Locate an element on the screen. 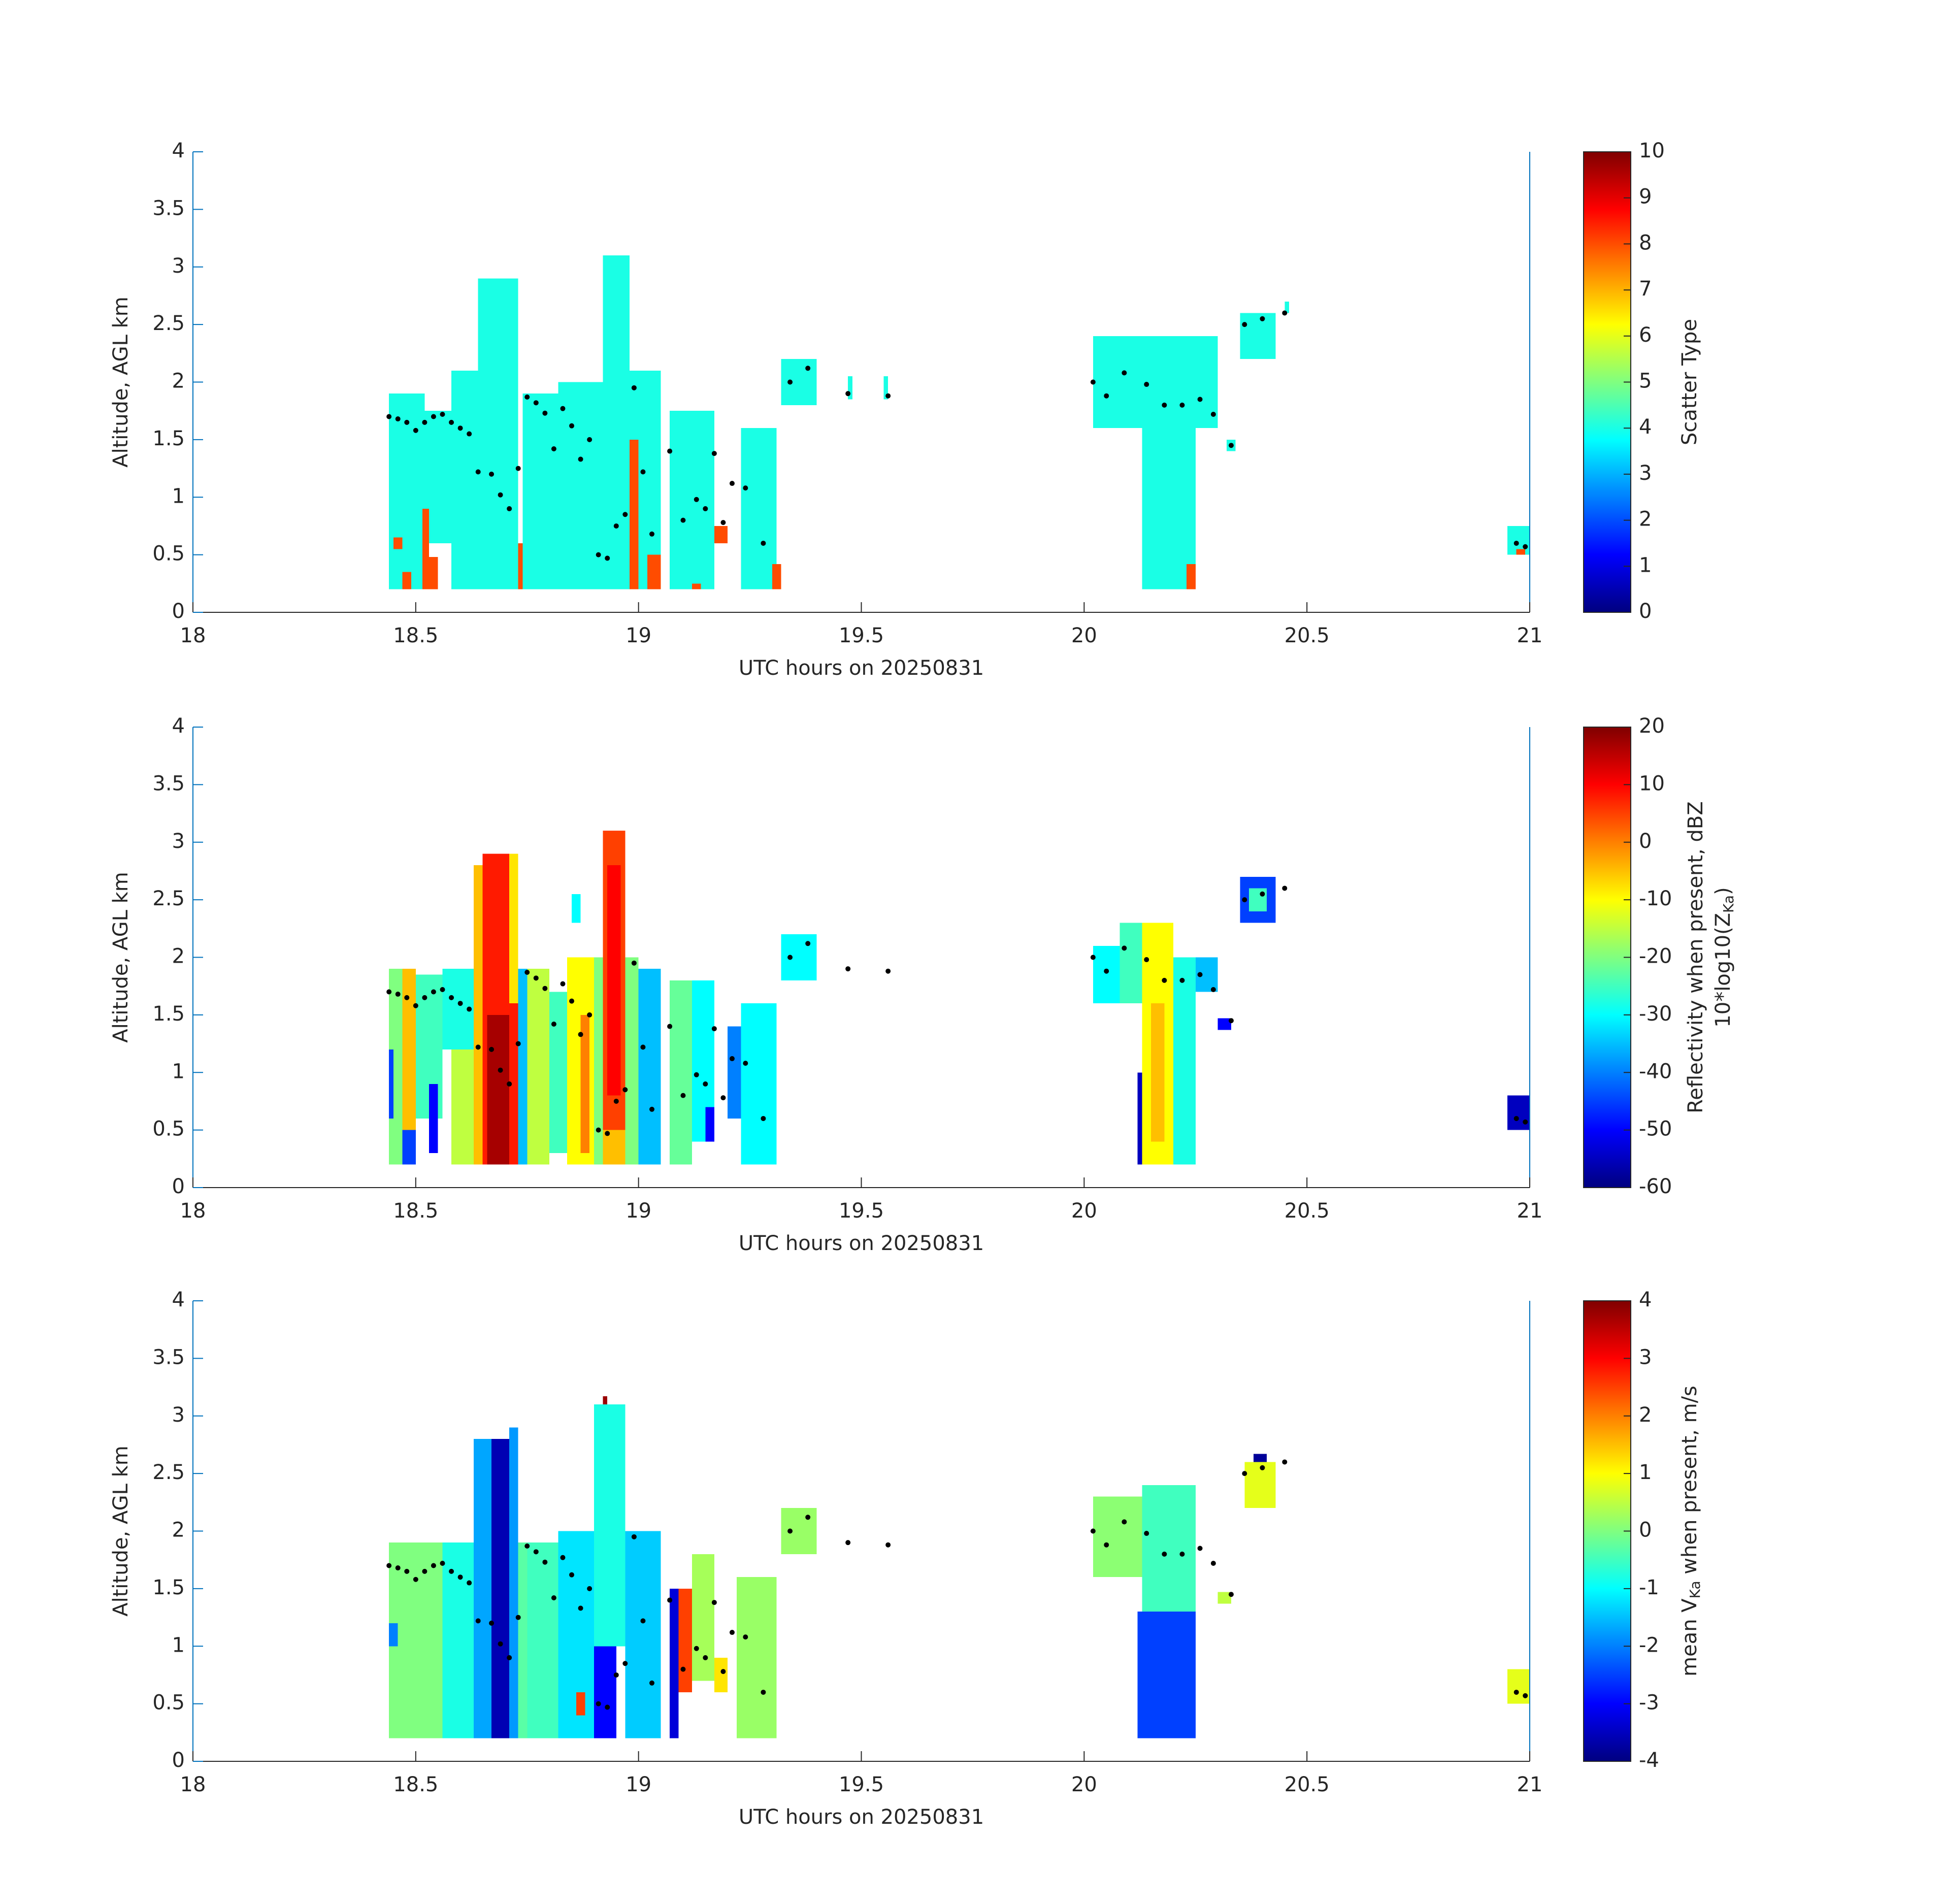 The width and height of the screenshot is (1942, 1904). colorbar-tick-label: 1 is located at coordinates (1645, 1472).